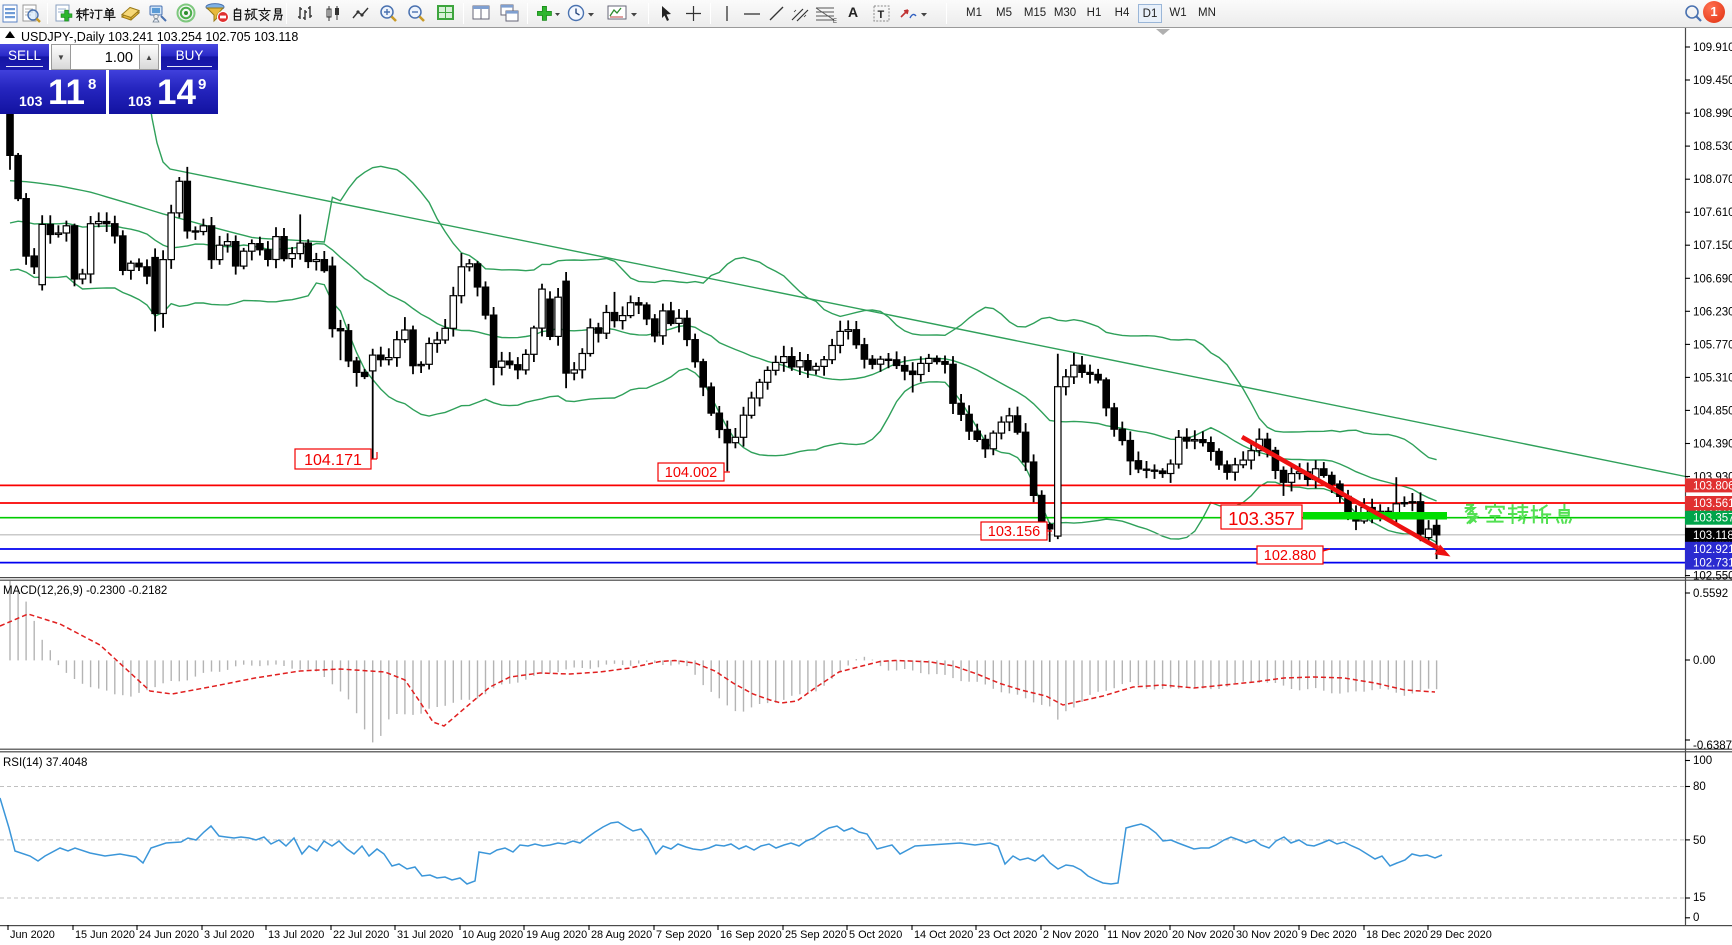  Describe the element at coordinates (1712, 345) in the screenshot. I see `svg-text: 105.770` at that location.